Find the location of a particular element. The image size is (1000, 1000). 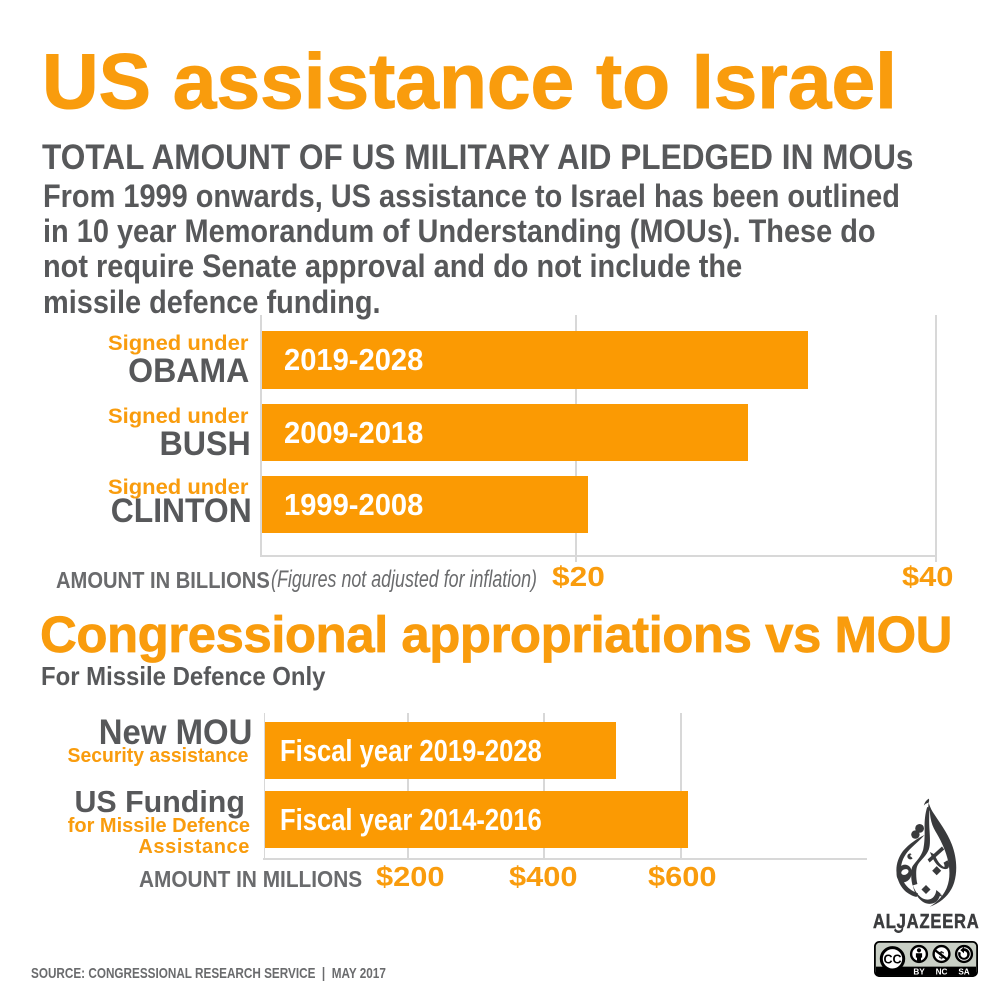

svg-text: CC is located at coordinates (892, 959).